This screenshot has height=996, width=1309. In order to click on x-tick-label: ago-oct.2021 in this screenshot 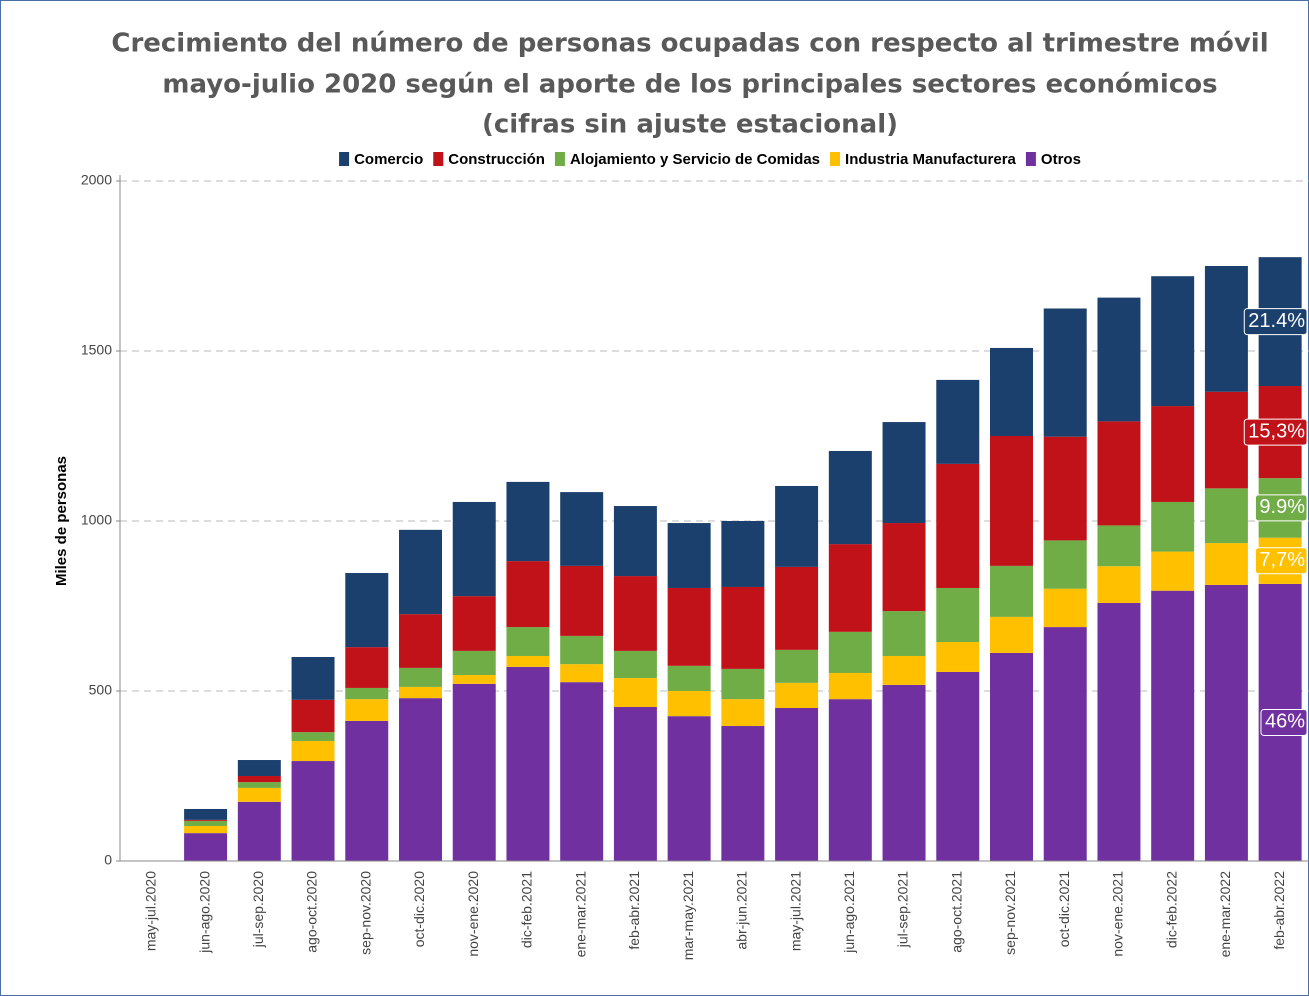, I will do `click(956, 912)`.